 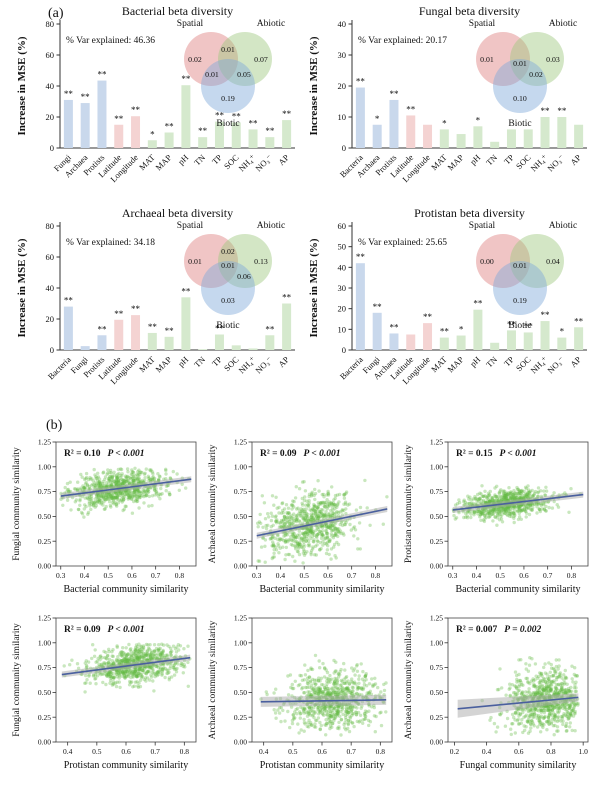 I want to click on chart-title: Fungal beta diversity, so click(x=469, y=11).